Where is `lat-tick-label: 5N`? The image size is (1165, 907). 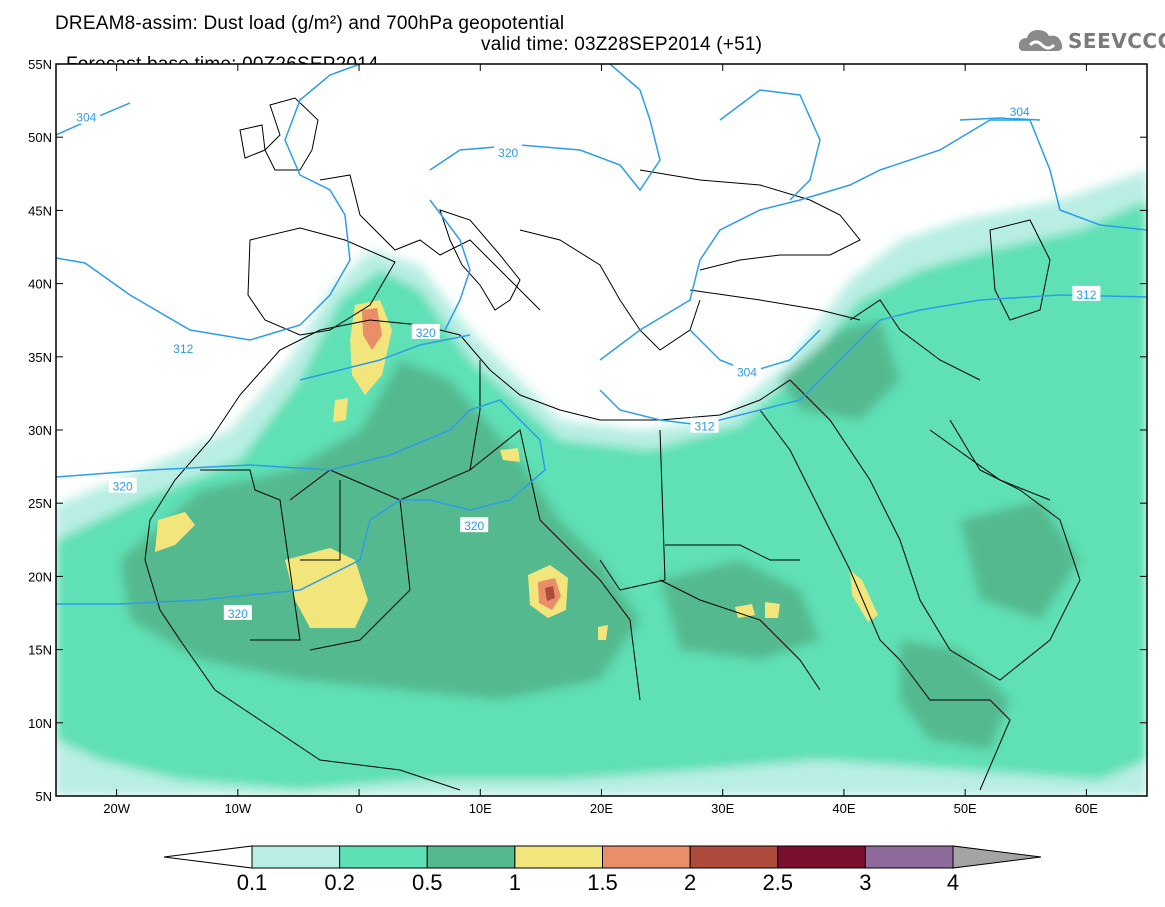 lat-tick-label: 5N is located at coordinates (43, 796).